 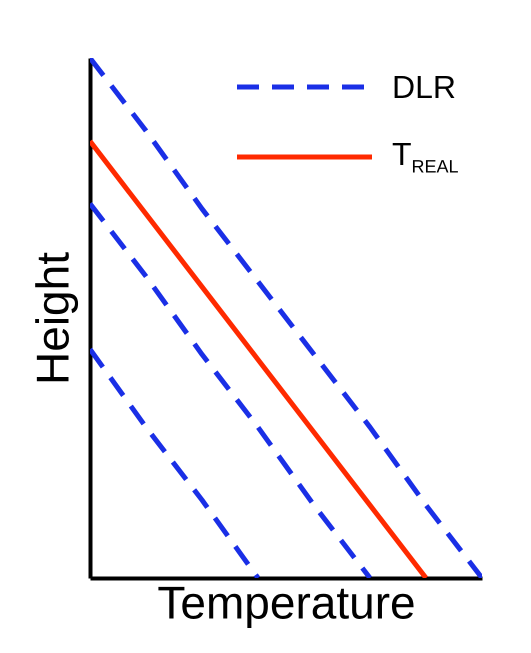 What do you see at coordinates (425, 157) in the screenshot?
I see `legend-label: T$_{REAL}$` at bounding box center [425, 157].